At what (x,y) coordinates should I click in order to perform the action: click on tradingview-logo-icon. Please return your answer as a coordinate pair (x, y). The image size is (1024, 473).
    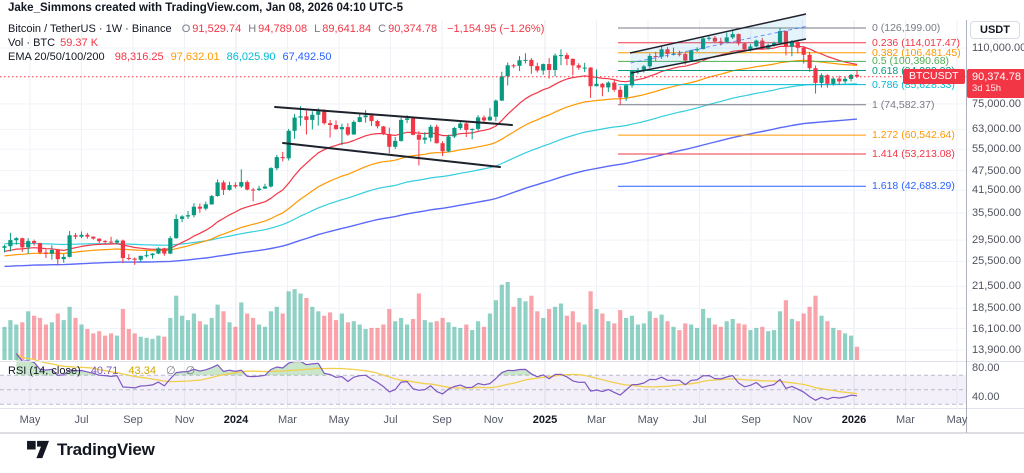
    Looking at the image, I should click on (38, 449).